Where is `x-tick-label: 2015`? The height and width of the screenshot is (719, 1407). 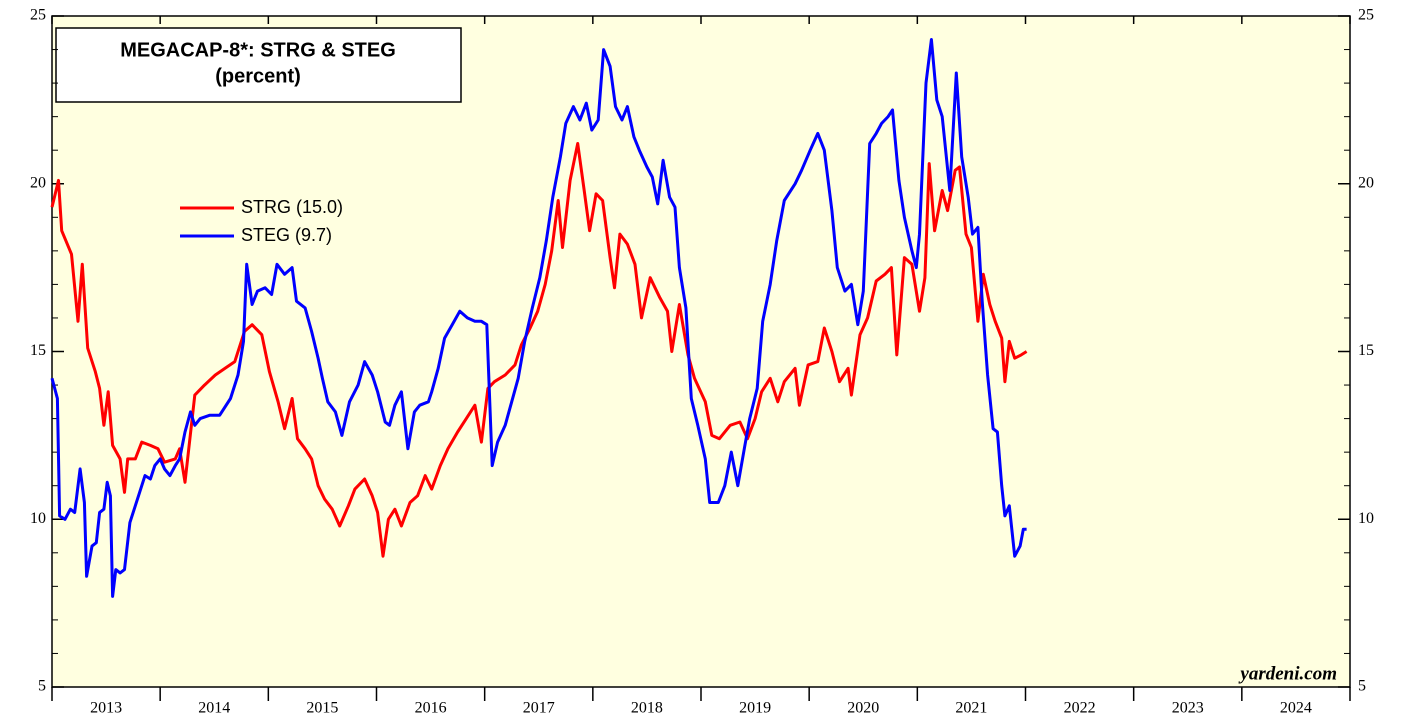
x-tick-label: 2015 is located at coordinates (322, 708).